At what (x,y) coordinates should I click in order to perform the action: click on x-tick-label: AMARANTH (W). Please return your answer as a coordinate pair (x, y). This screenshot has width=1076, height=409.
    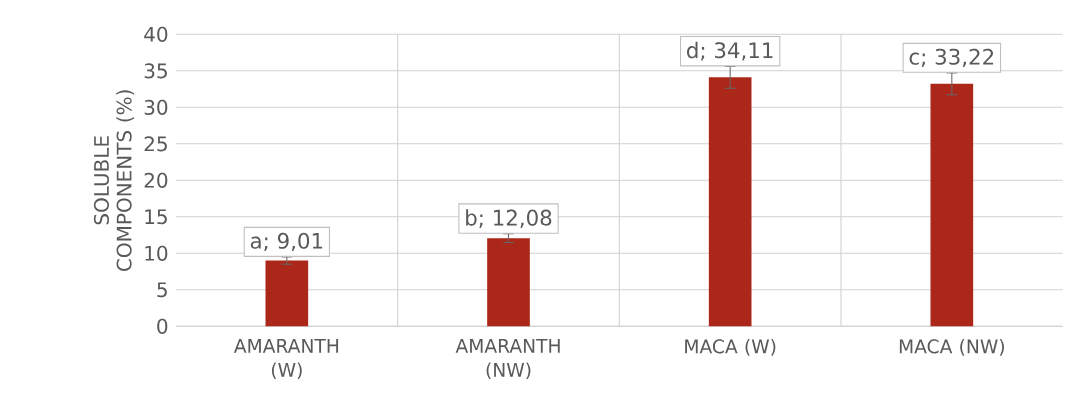
    Looking at the image, I should click on (286, 359).